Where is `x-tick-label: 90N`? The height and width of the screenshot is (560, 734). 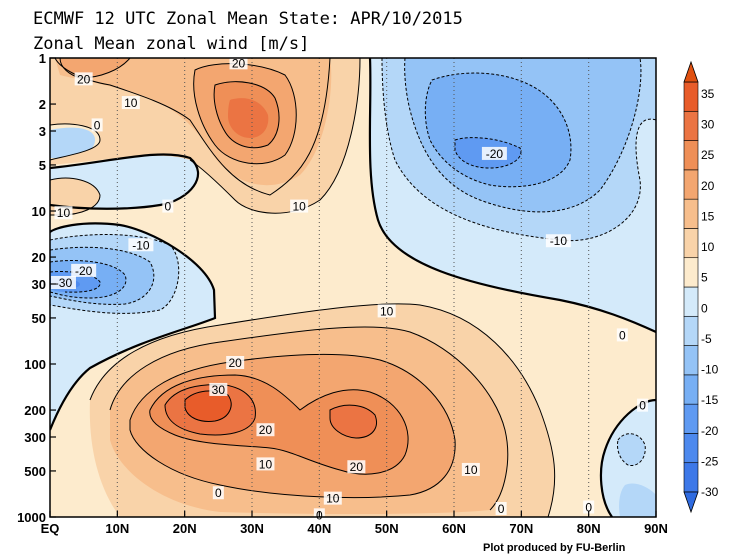
x-tick-label: 90N is located at coordinates (656, 528).